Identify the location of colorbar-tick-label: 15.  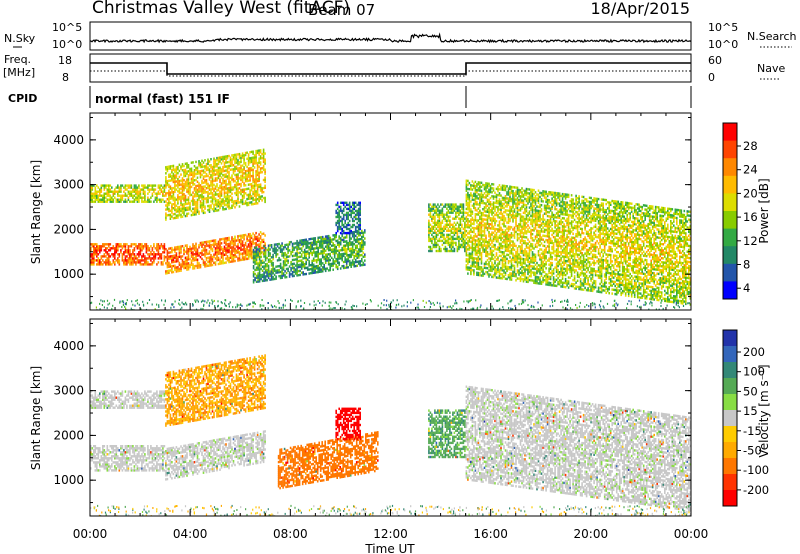
(750, 411).